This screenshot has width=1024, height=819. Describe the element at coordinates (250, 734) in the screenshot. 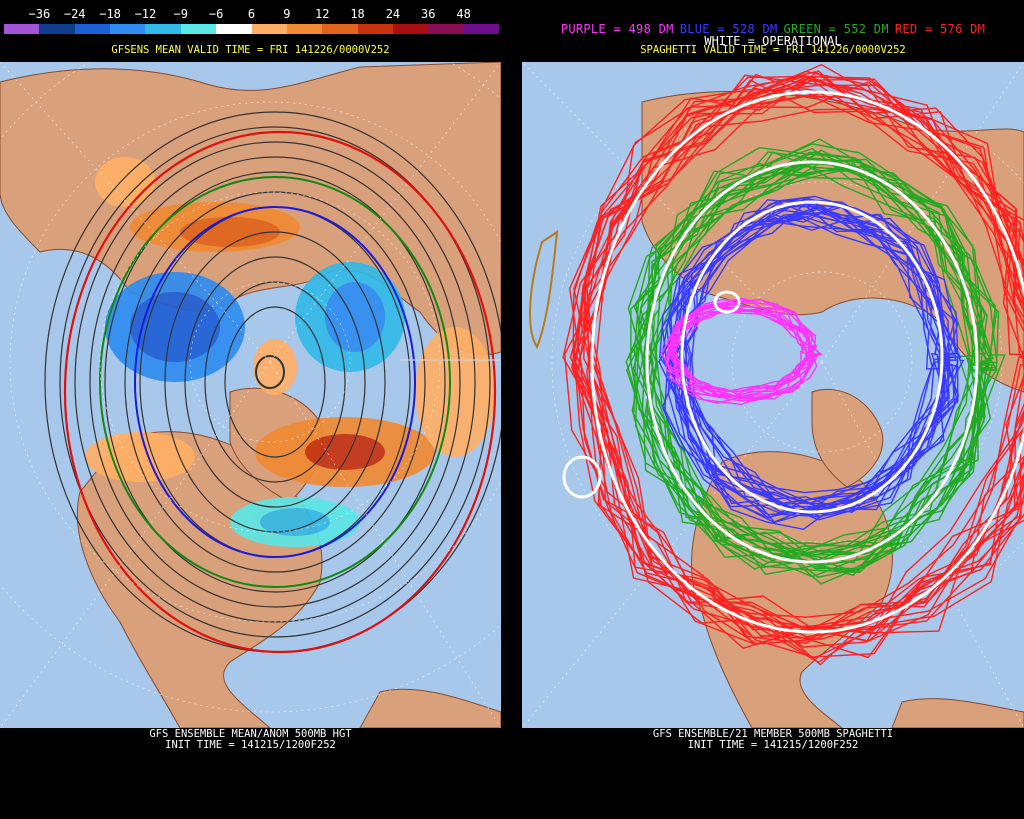

I see `left-caption-line1: GFS ENSEMBLE MEAN/ANOM 500MB HGT` at that location.